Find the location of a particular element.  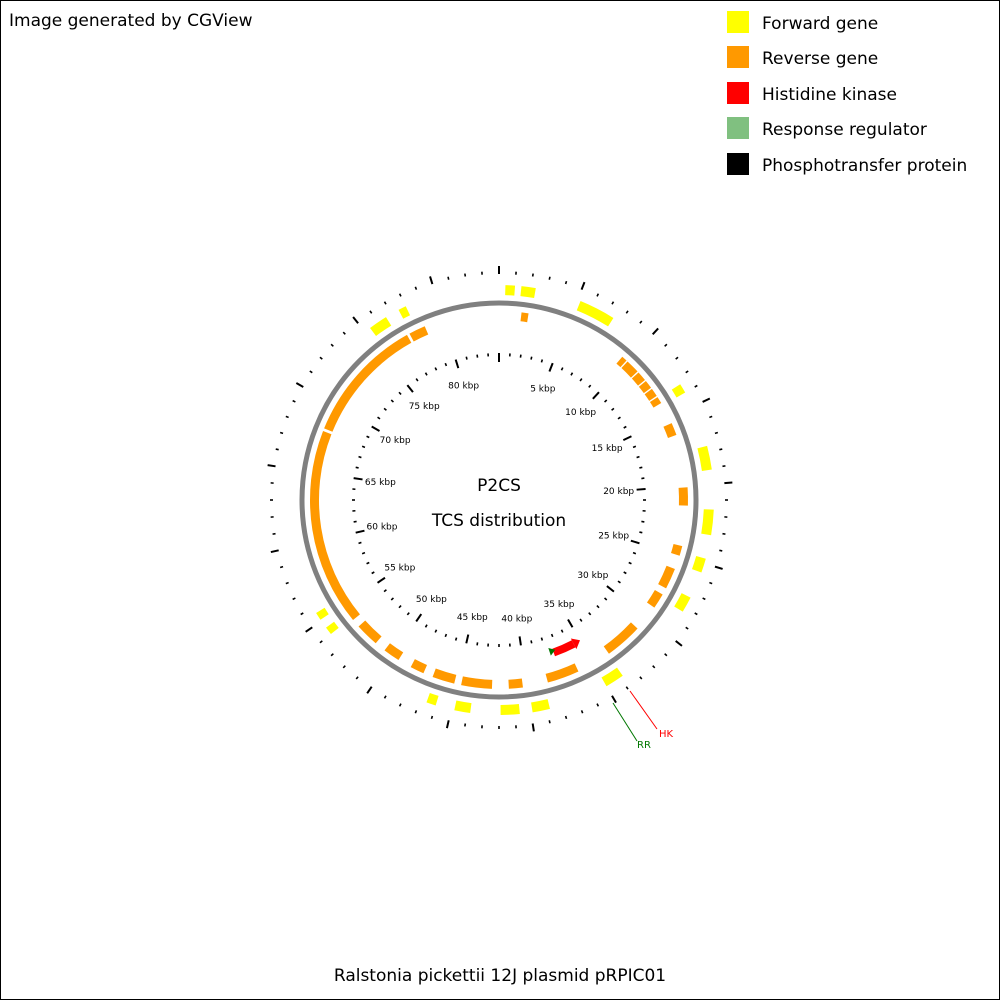

forward-gene-swatch is located at coordinates (738, 22).